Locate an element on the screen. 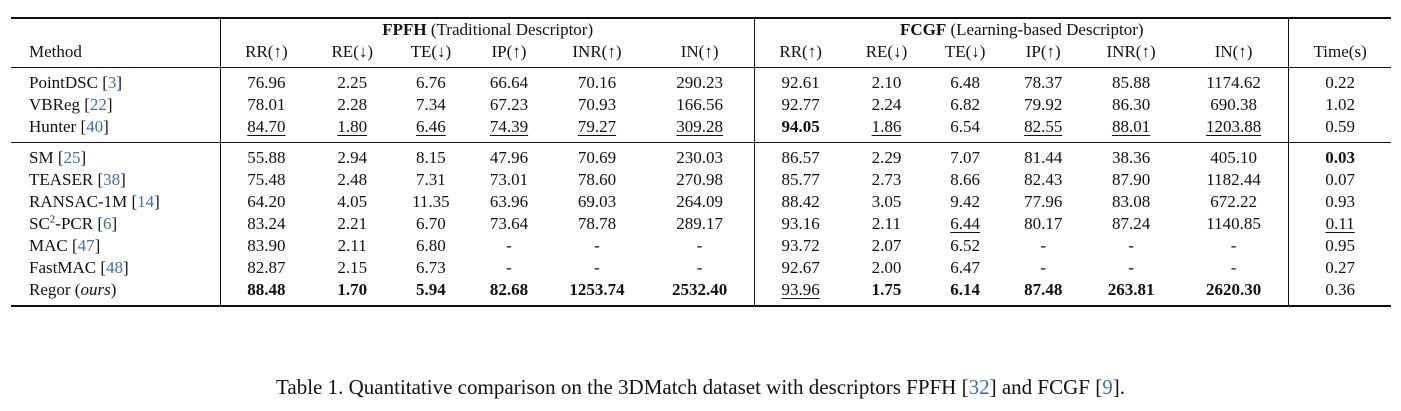  fcgf-value: 8.66 is located at coordinates (965, 179).